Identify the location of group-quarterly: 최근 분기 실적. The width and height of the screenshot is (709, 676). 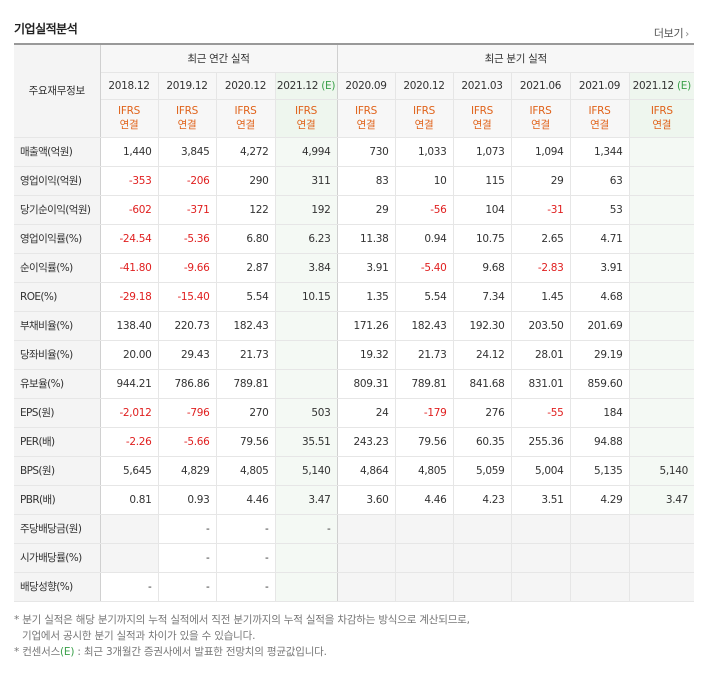
(516, 58).